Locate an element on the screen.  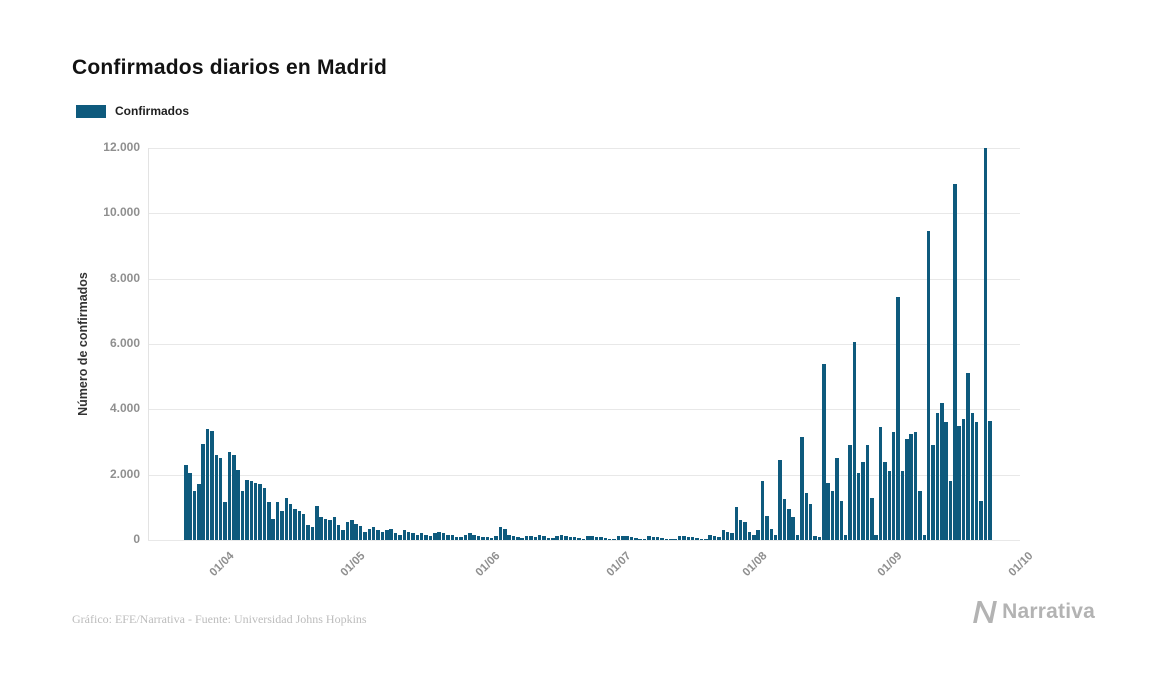
narrativa-logo-text: Narrativa is located at coordinates (1048, 611).